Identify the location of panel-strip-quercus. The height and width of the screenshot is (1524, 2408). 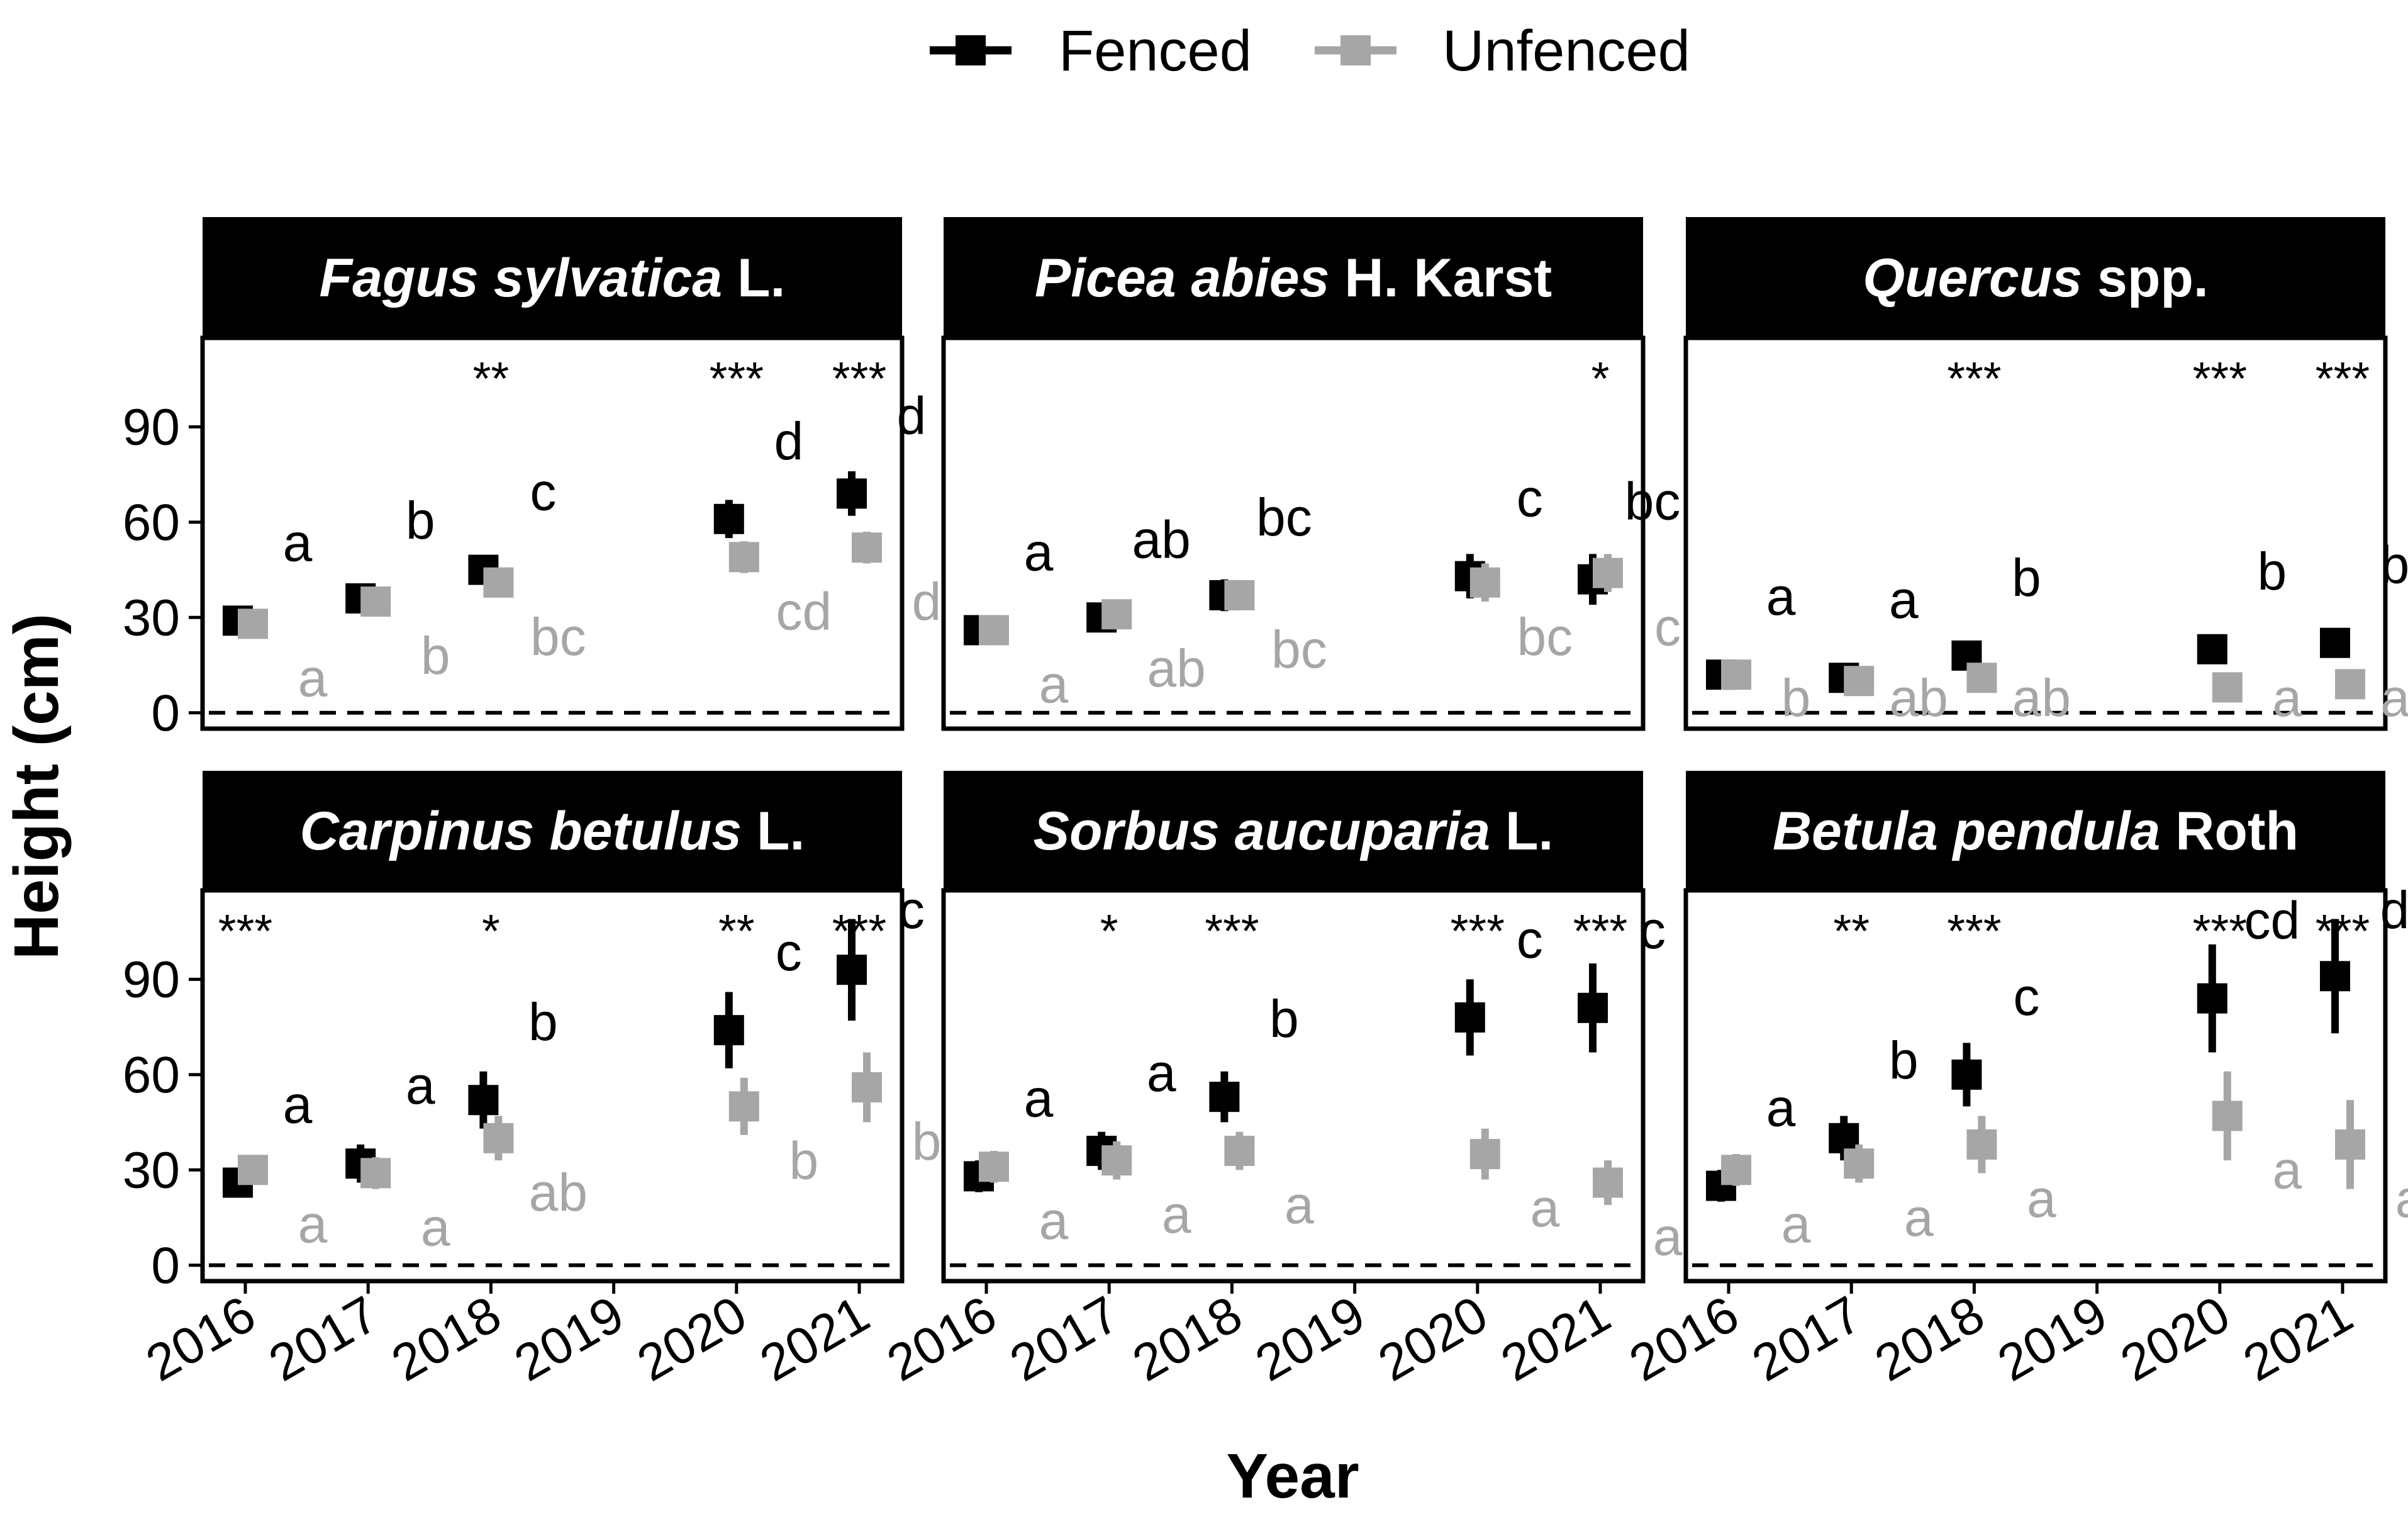
(2035, 277).